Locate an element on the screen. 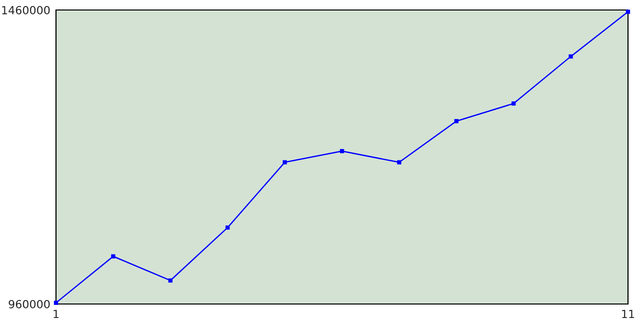 The width and height of the screenshot is (640, 320). y-tick-label: 960000 is located at coordinates (29, 304).